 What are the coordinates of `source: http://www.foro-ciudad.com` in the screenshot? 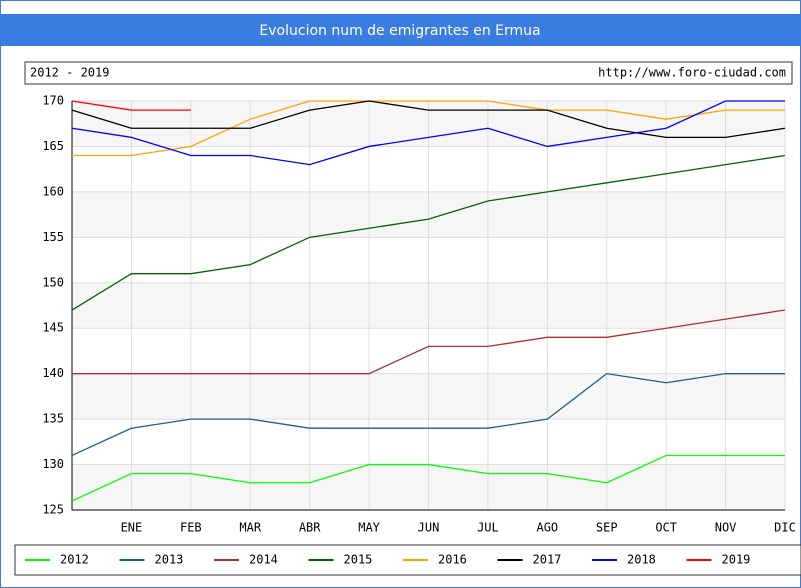 It's located at (692, 73).